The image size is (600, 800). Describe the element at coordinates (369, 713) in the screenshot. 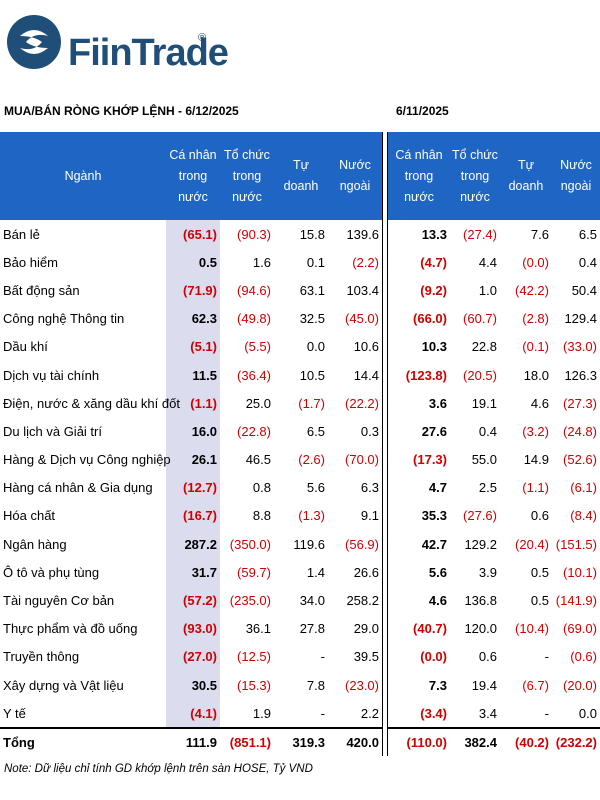

I see `value-cell: 2.2` at that location.